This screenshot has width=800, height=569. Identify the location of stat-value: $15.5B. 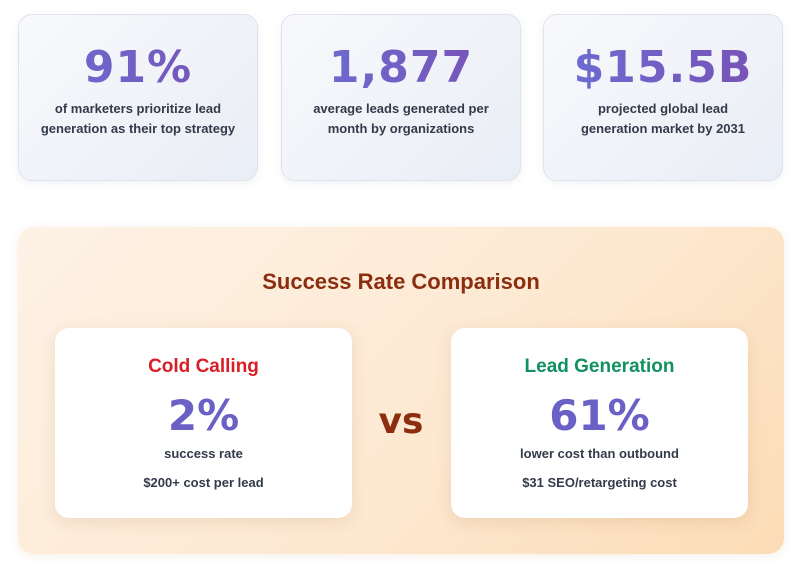
(663, 68).